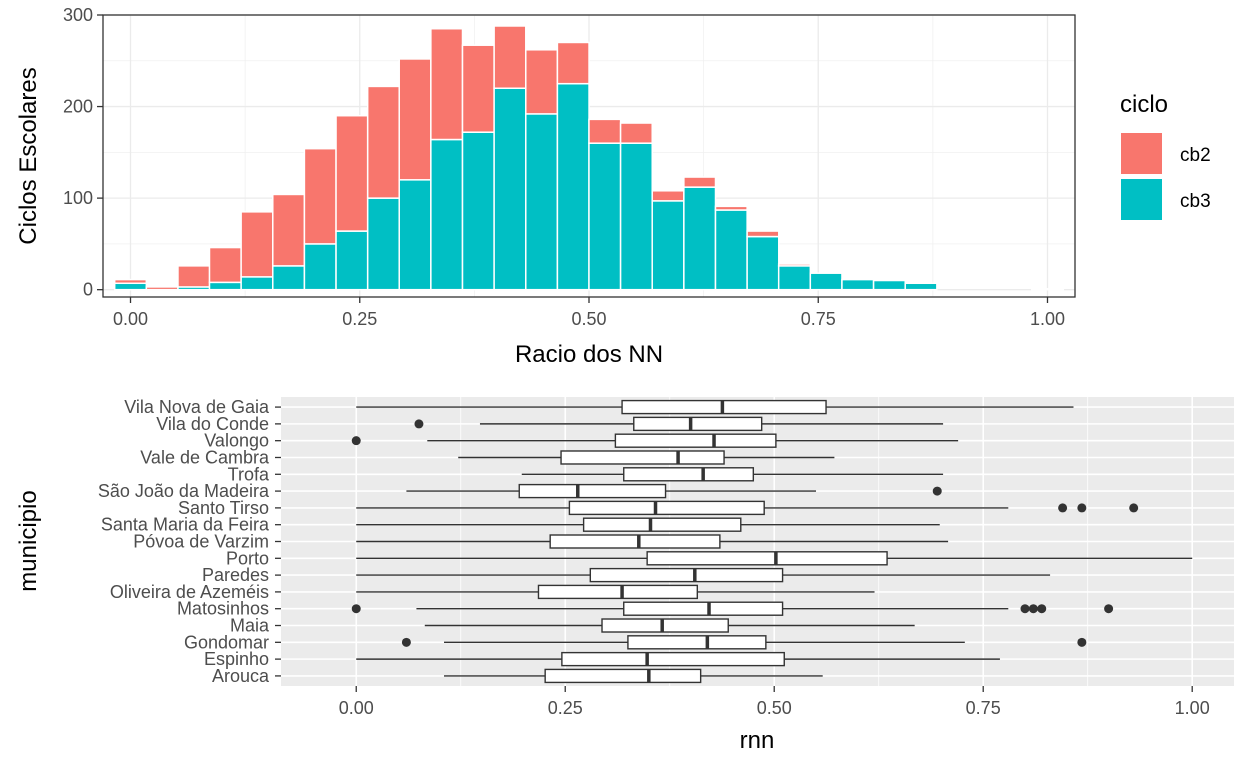 This screenshot has height=768, width=1248. I want to click on boxplot-y-tick-label: Trofa, so click(249, 474).